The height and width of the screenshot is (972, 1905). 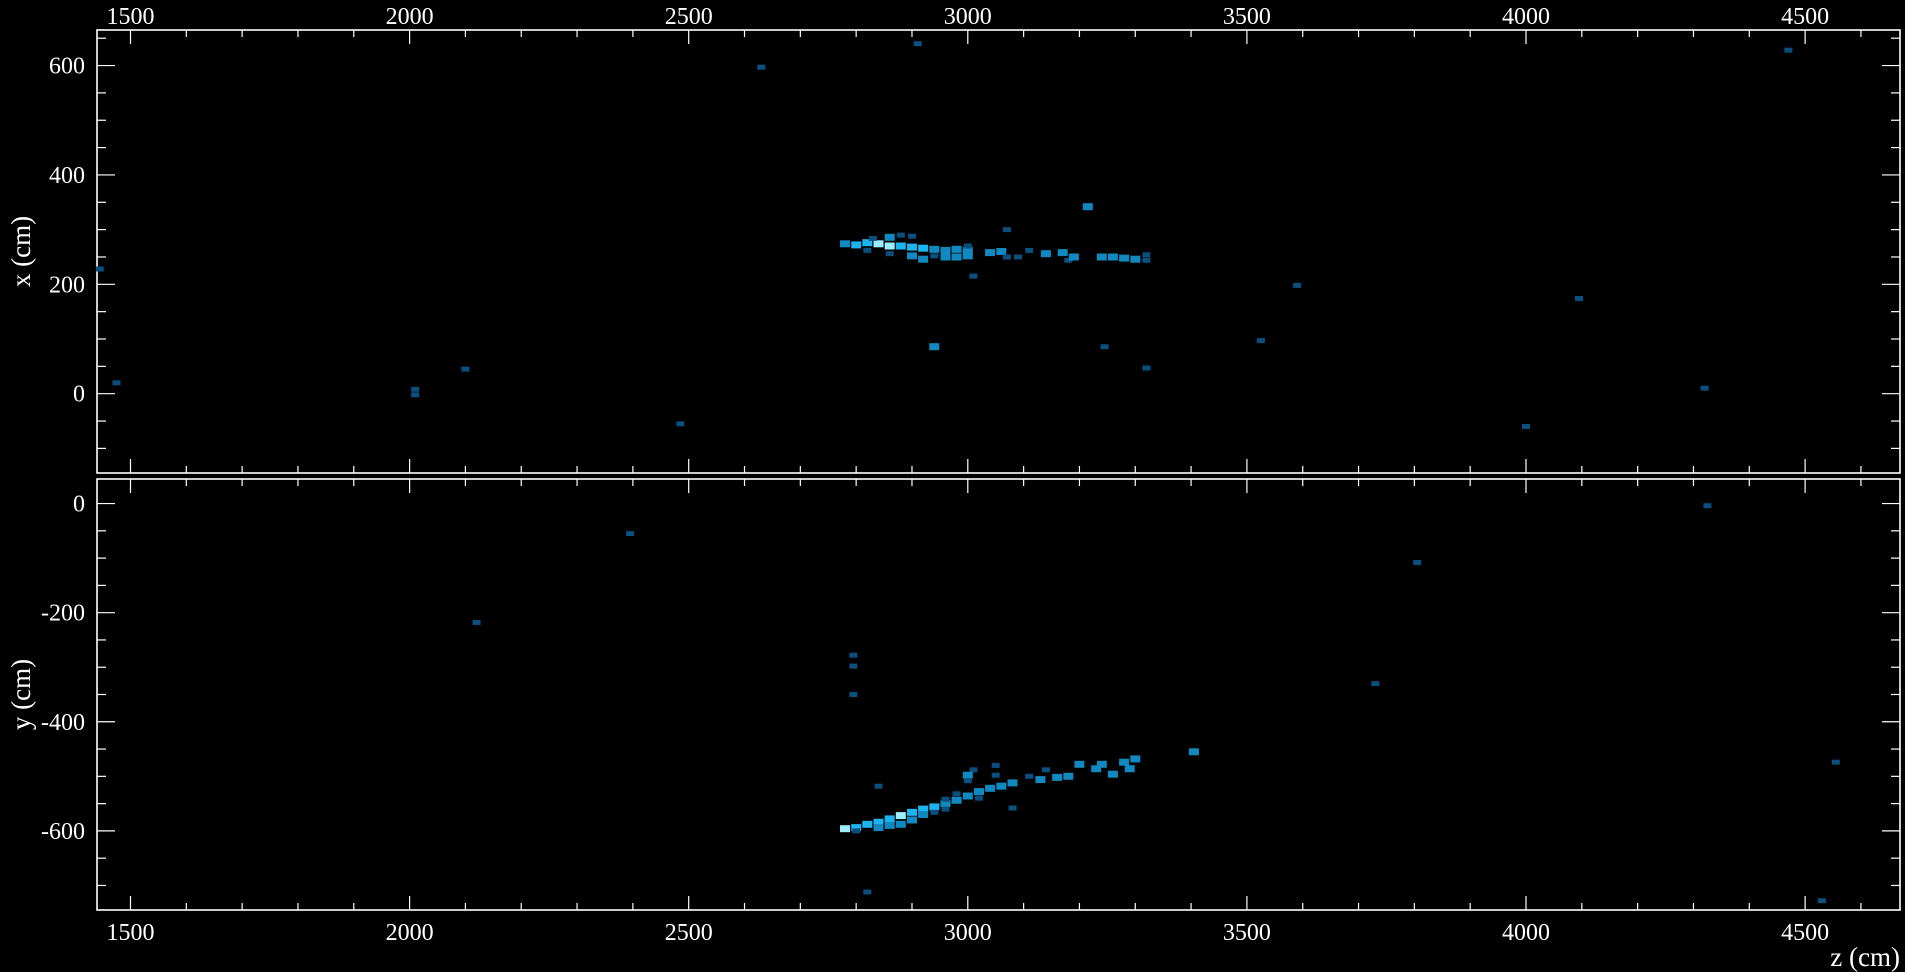 I want to click on x-tick-label: 3500, so click(x=1247, y=17).